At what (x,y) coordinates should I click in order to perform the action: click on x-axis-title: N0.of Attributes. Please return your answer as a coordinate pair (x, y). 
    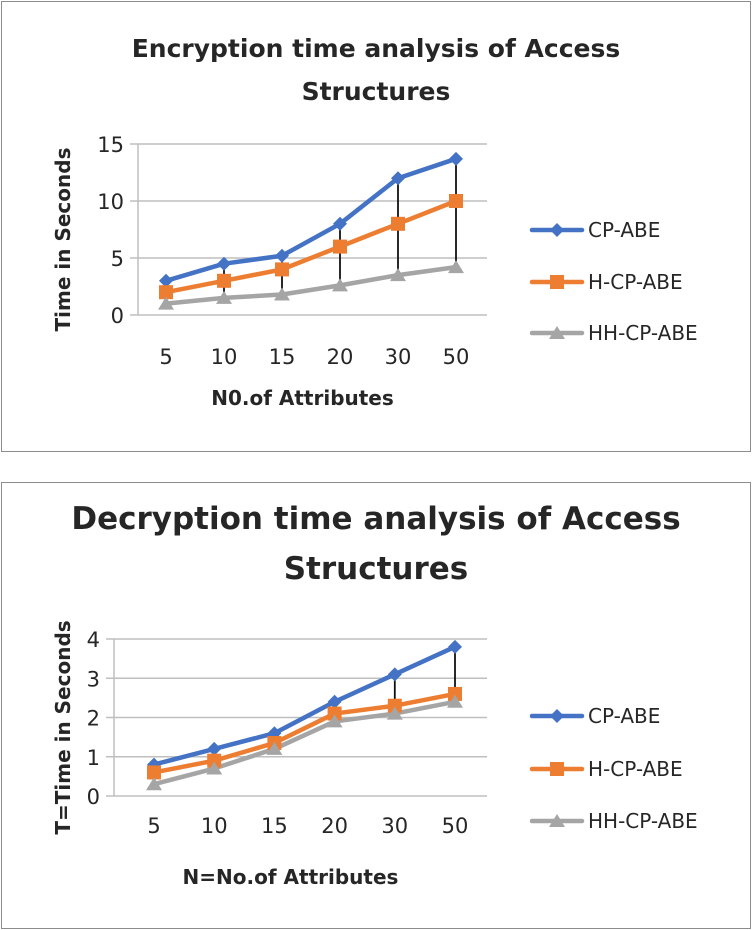
    Looking at the image, I should click on (302, 398).